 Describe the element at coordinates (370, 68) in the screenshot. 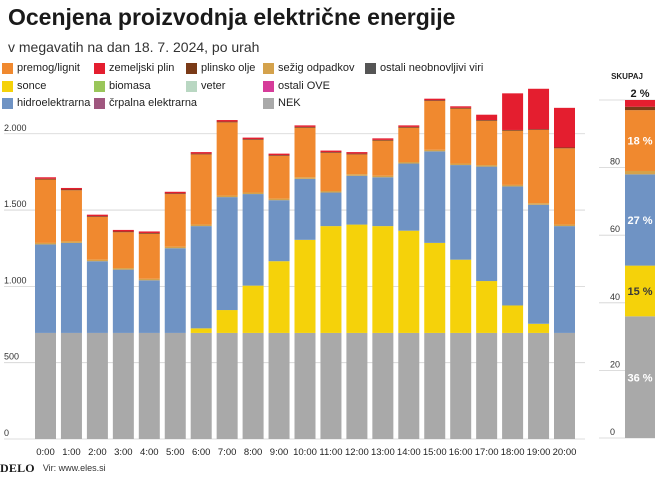

I see `legend-swatch-other-nonrenew` at that location.